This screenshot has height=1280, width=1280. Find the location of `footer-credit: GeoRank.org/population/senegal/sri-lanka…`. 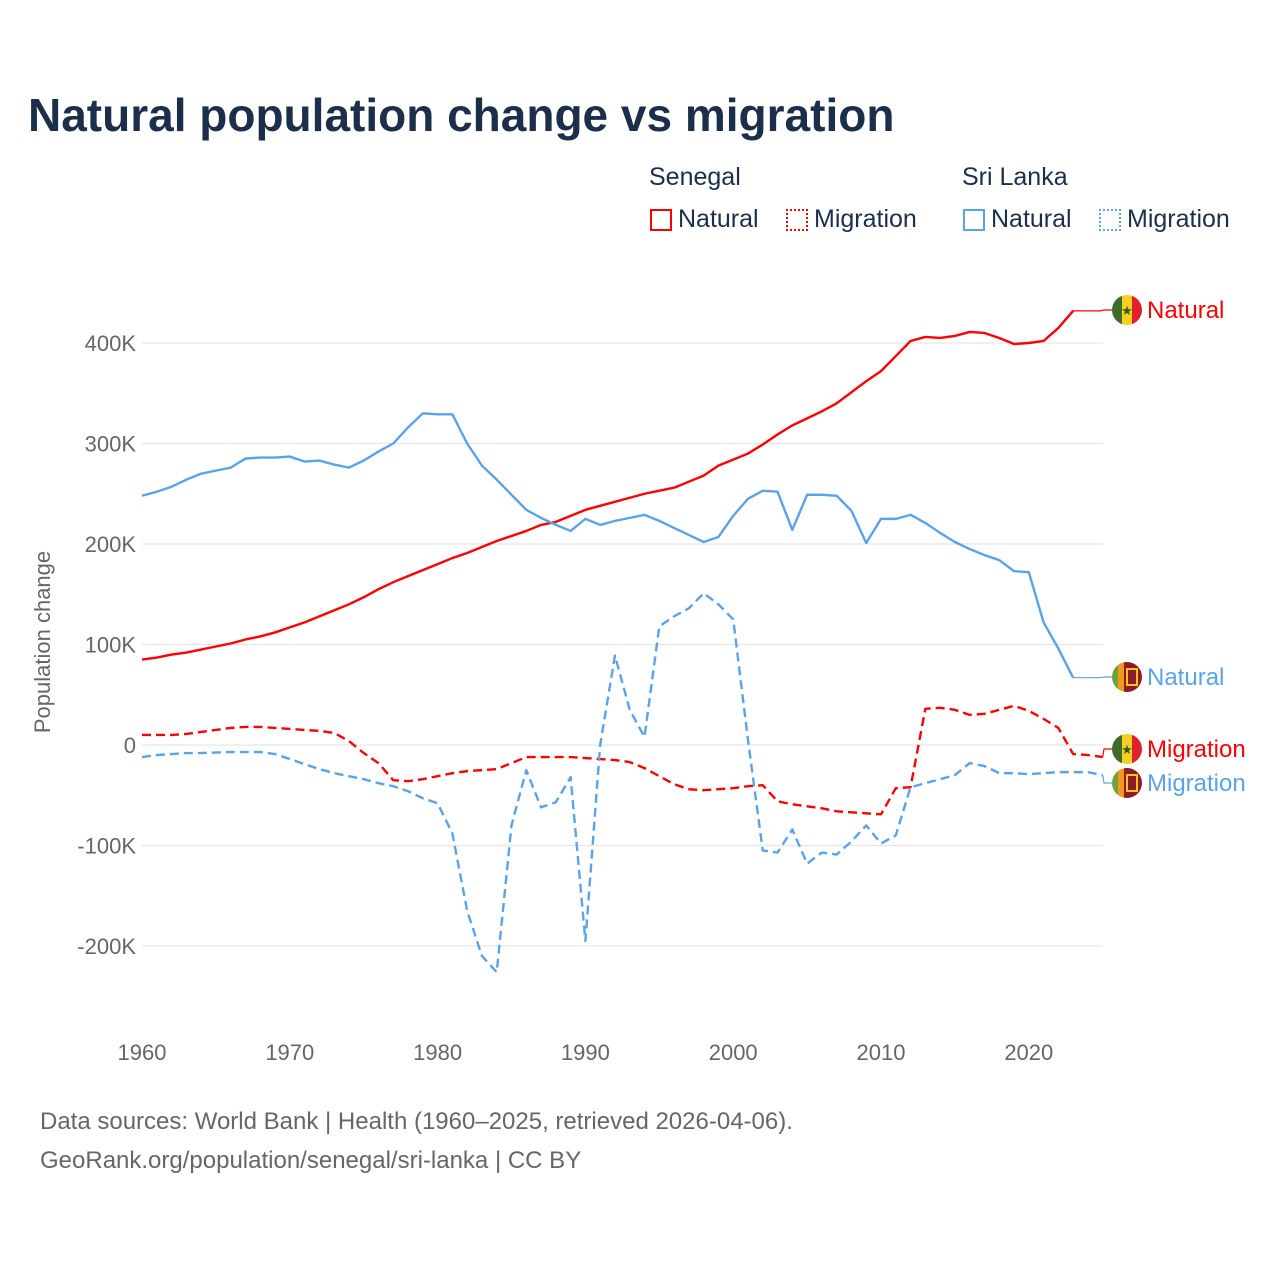

footer-credit: GeoRank.org/population/senegal/sri-lanka… is located at coordinates (311, 1160).